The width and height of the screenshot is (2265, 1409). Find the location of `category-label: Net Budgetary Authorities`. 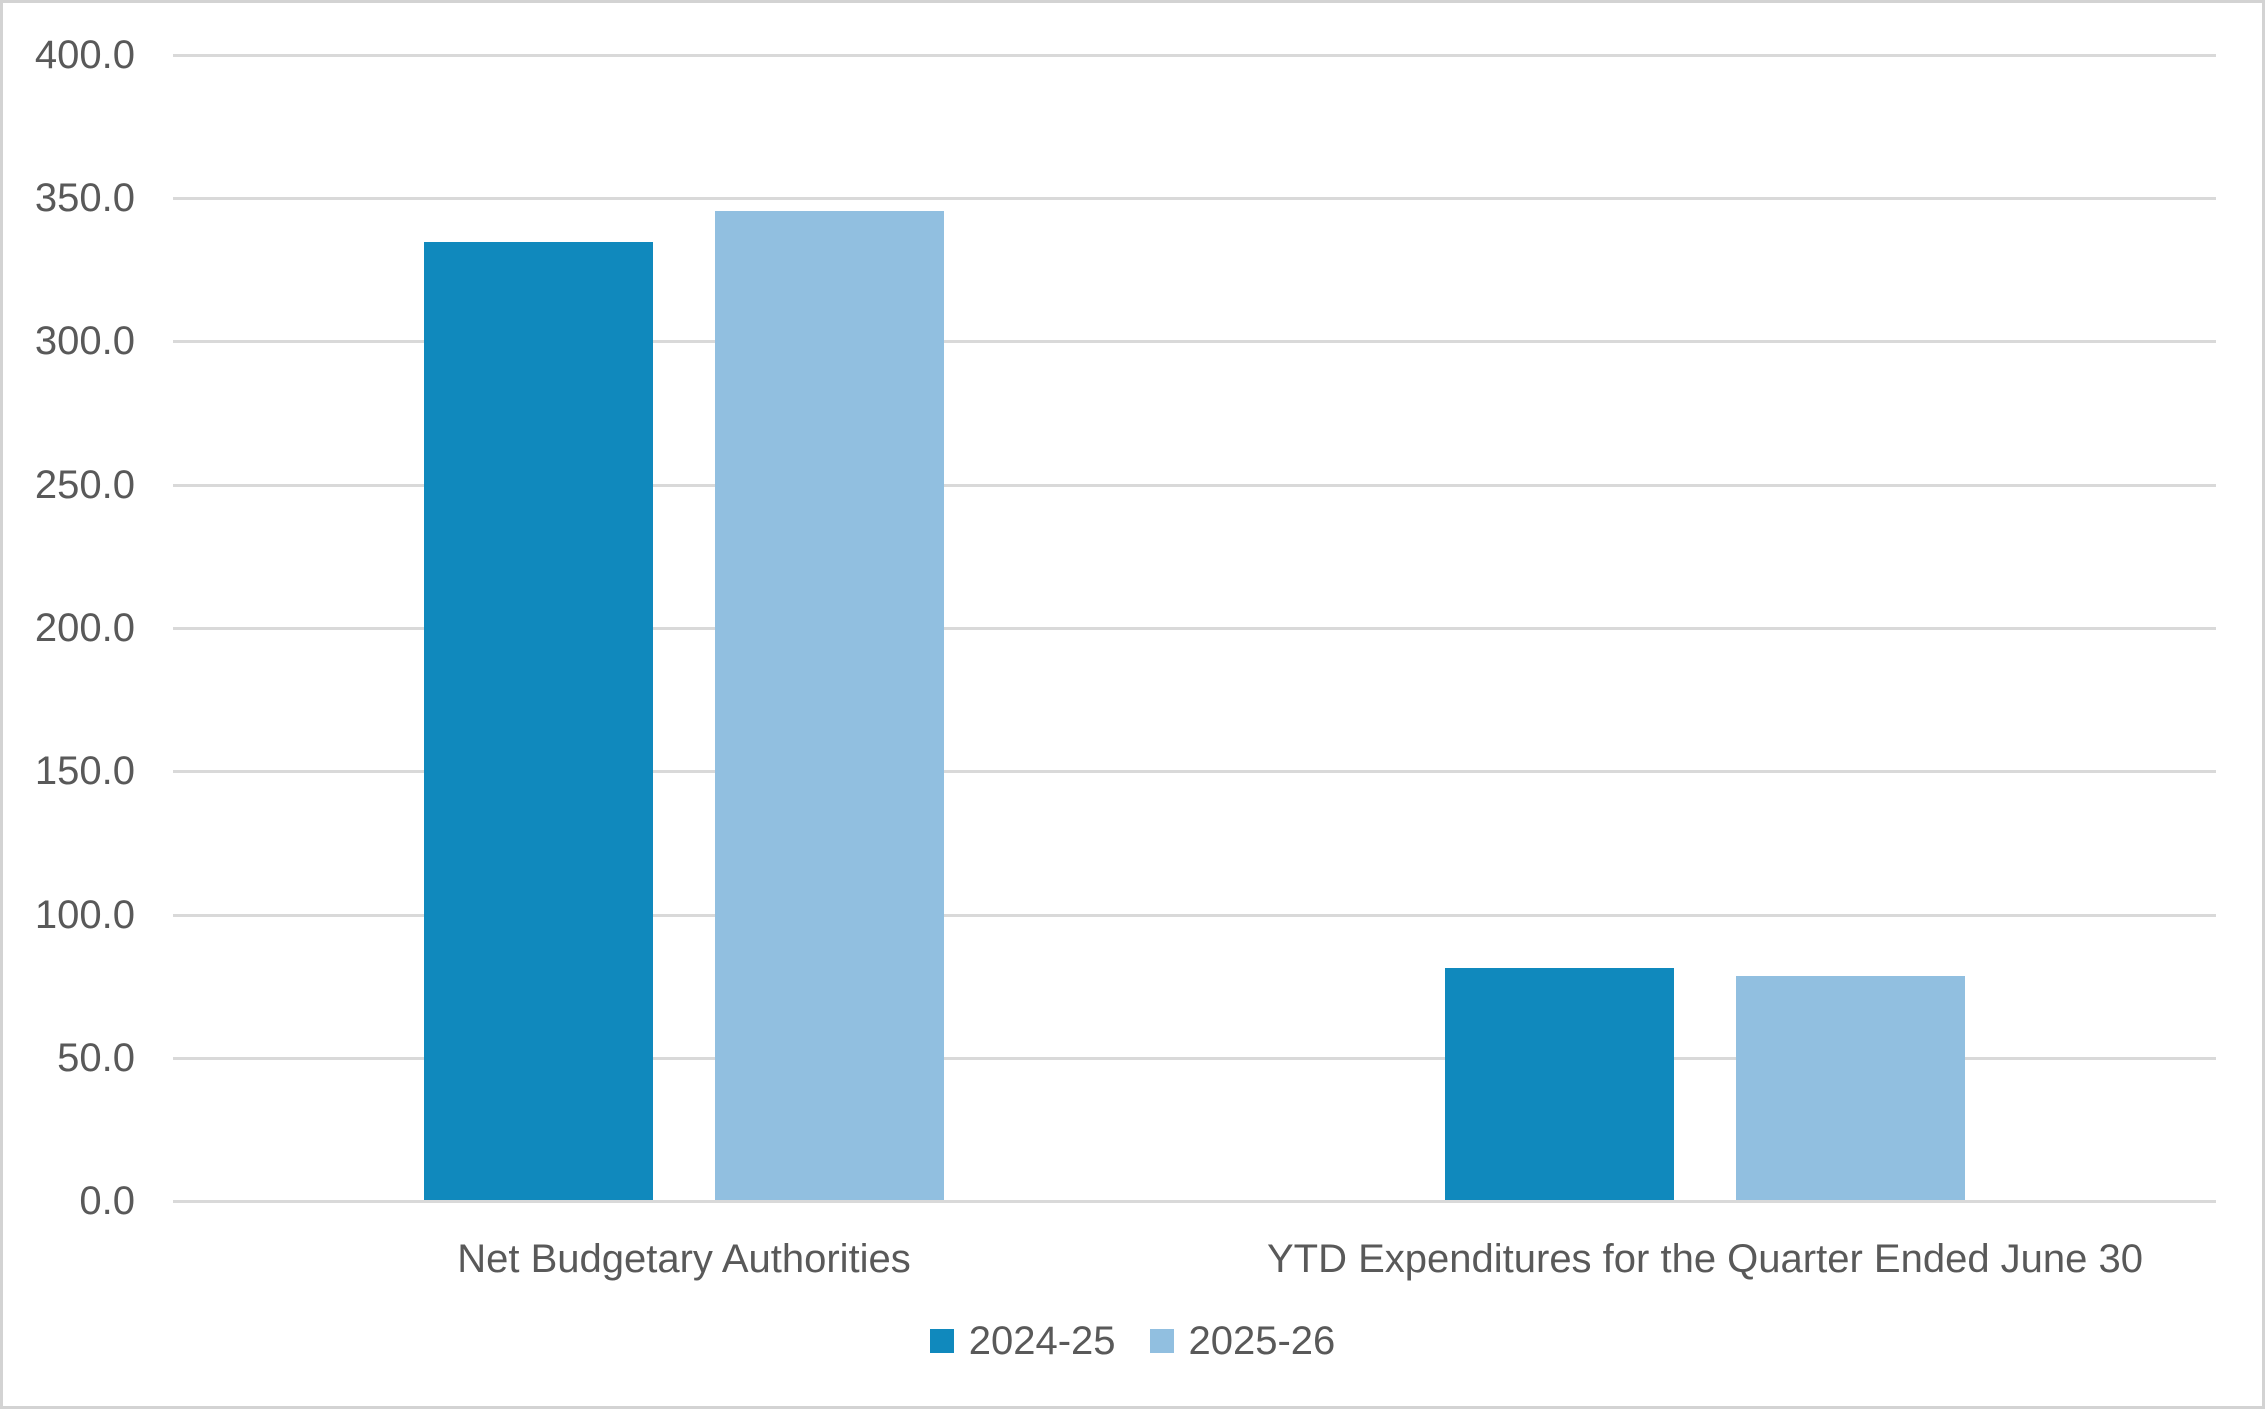

category-label: Net Budgetary Authorities is located at coordinates (684, 1259).